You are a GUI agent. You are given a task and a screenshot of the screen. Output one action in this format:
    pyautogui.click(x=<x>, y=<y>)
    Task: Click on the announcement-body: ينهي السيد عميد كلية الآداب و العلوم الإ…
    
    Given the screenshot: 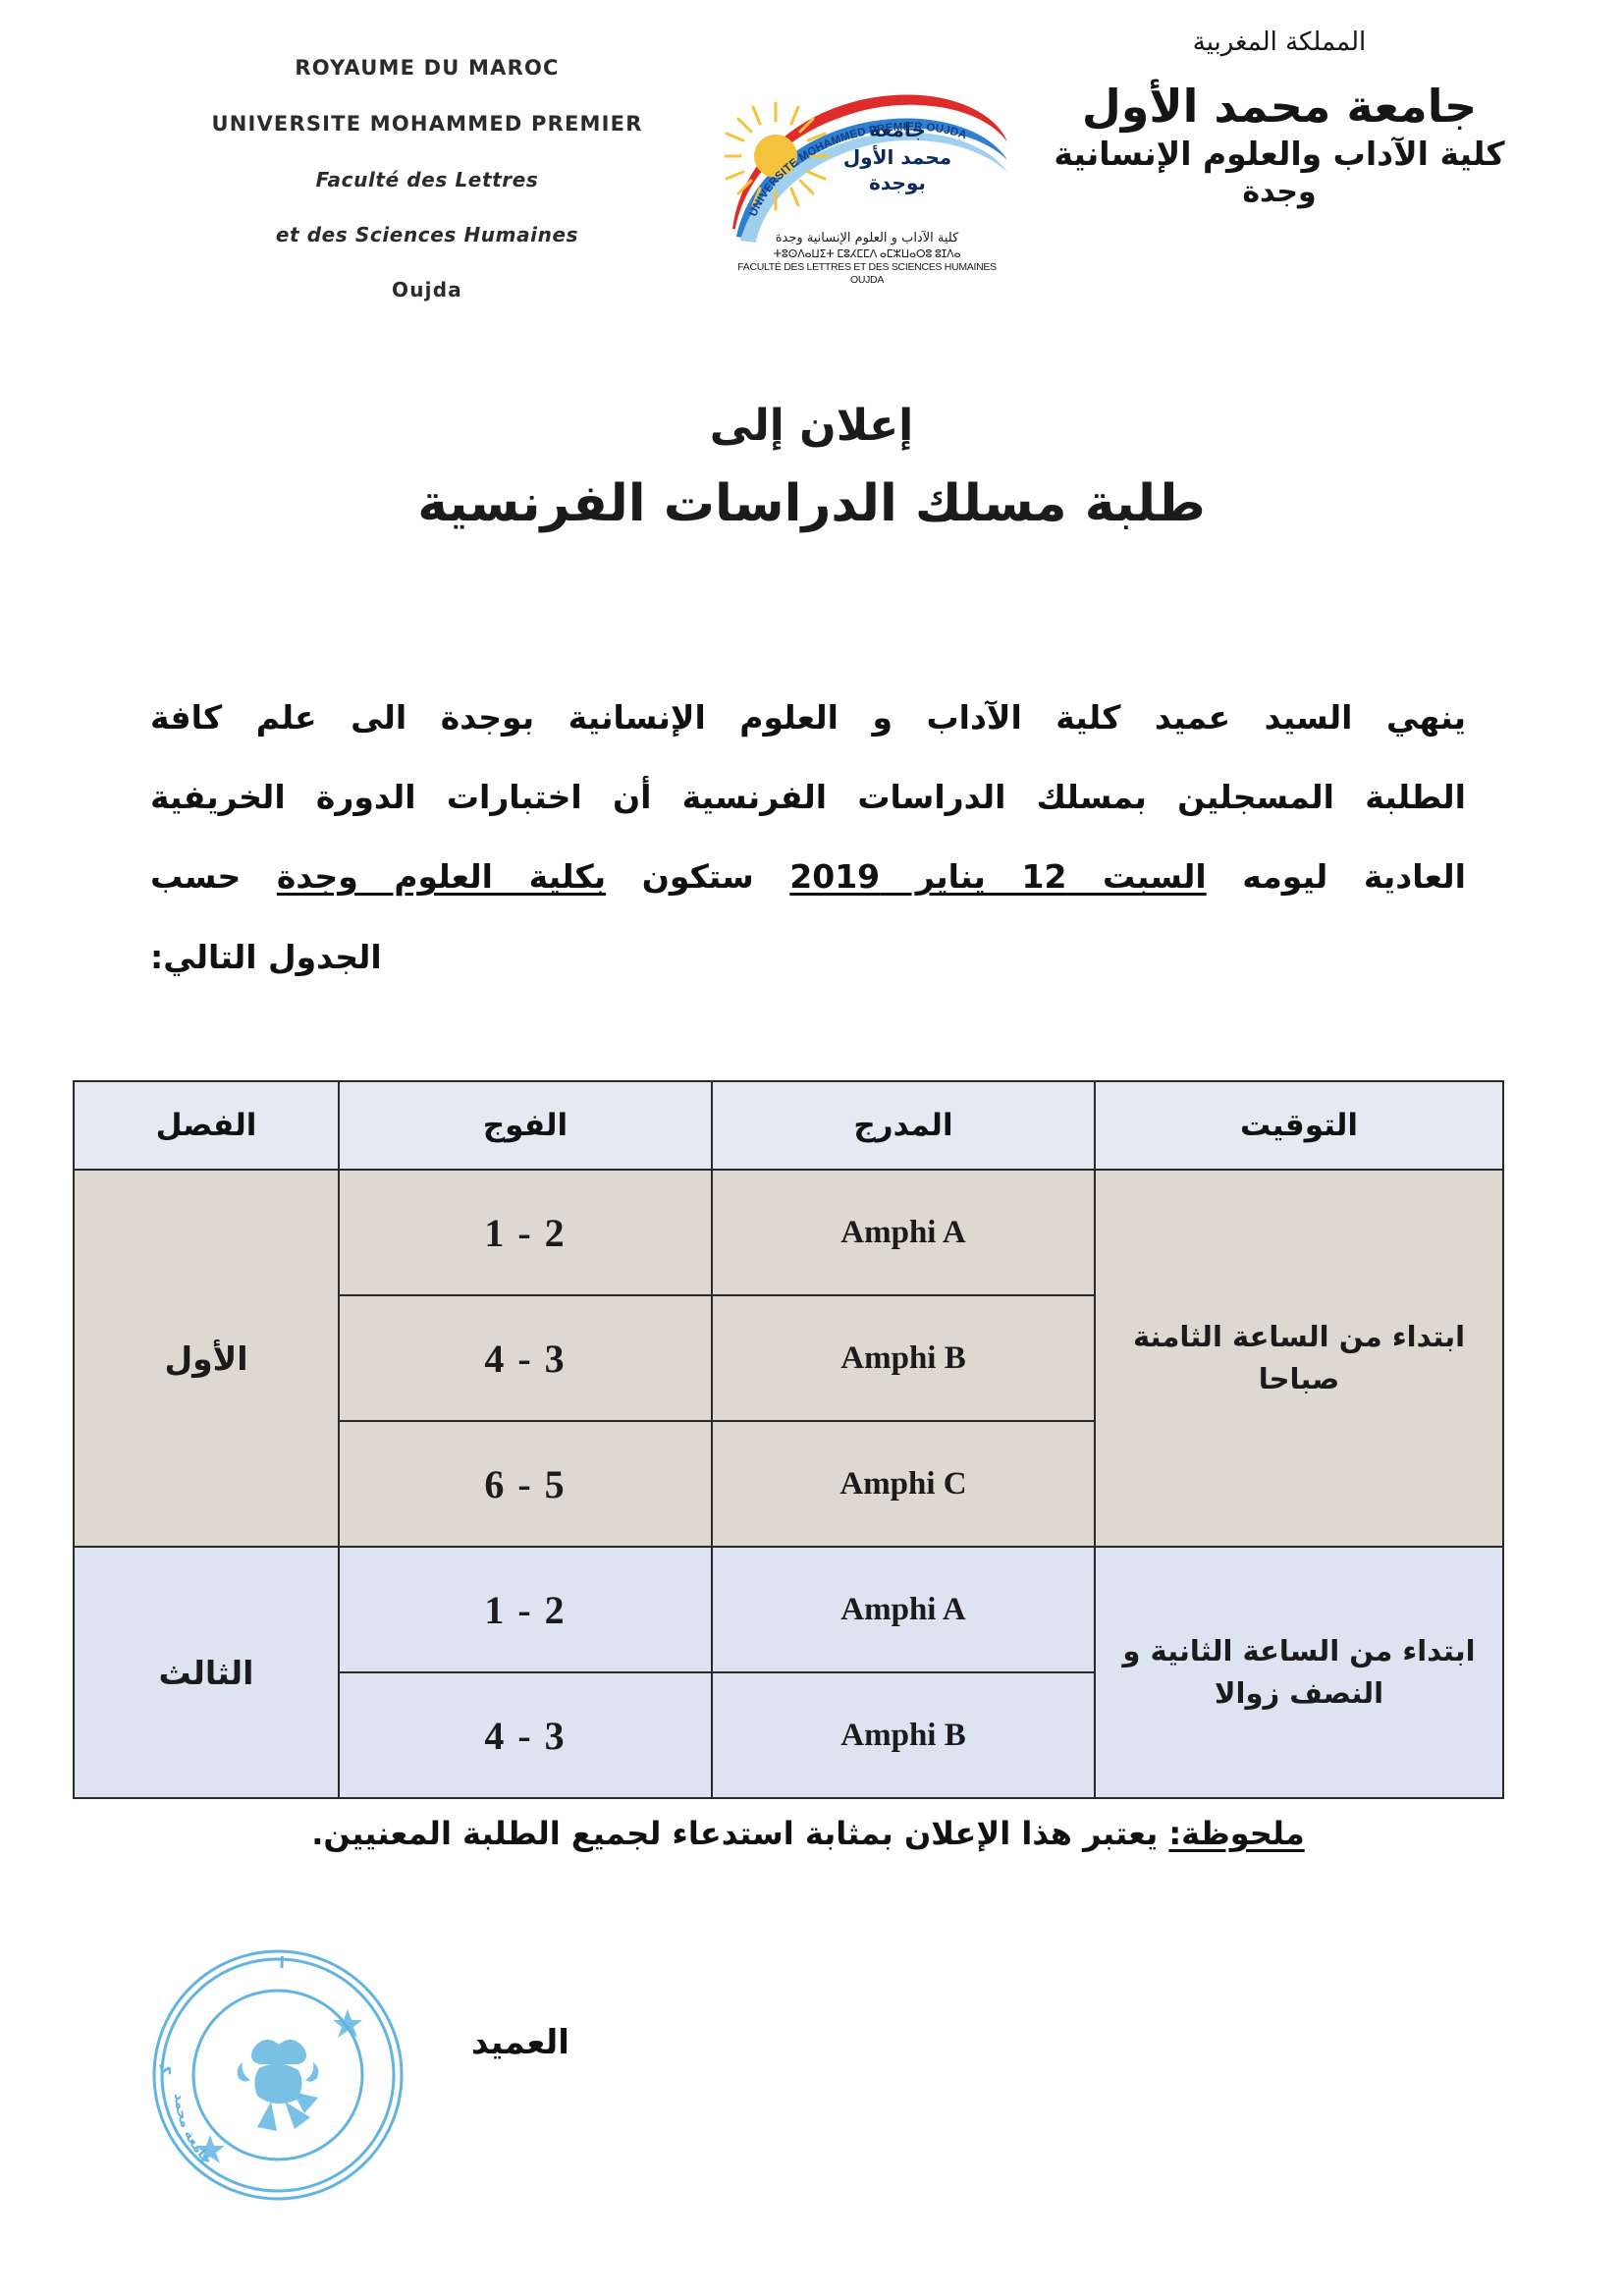 What is the action you would take?
    pyautogui.click(x=808, y=837)
    